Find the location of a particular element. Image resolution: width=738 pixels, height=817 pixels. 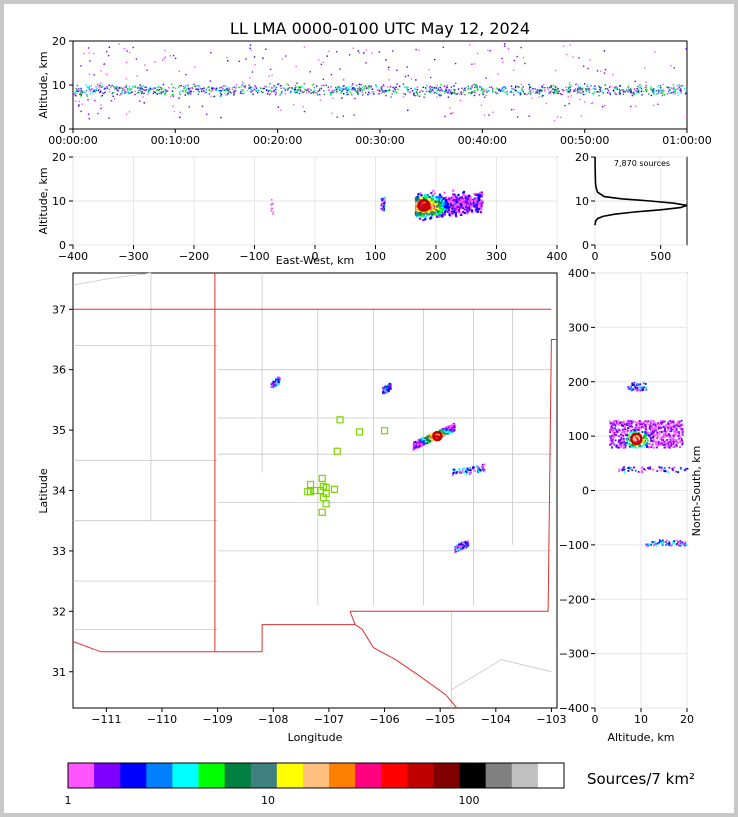

y-tick-label: 0 is located at coordinates (62, 129).